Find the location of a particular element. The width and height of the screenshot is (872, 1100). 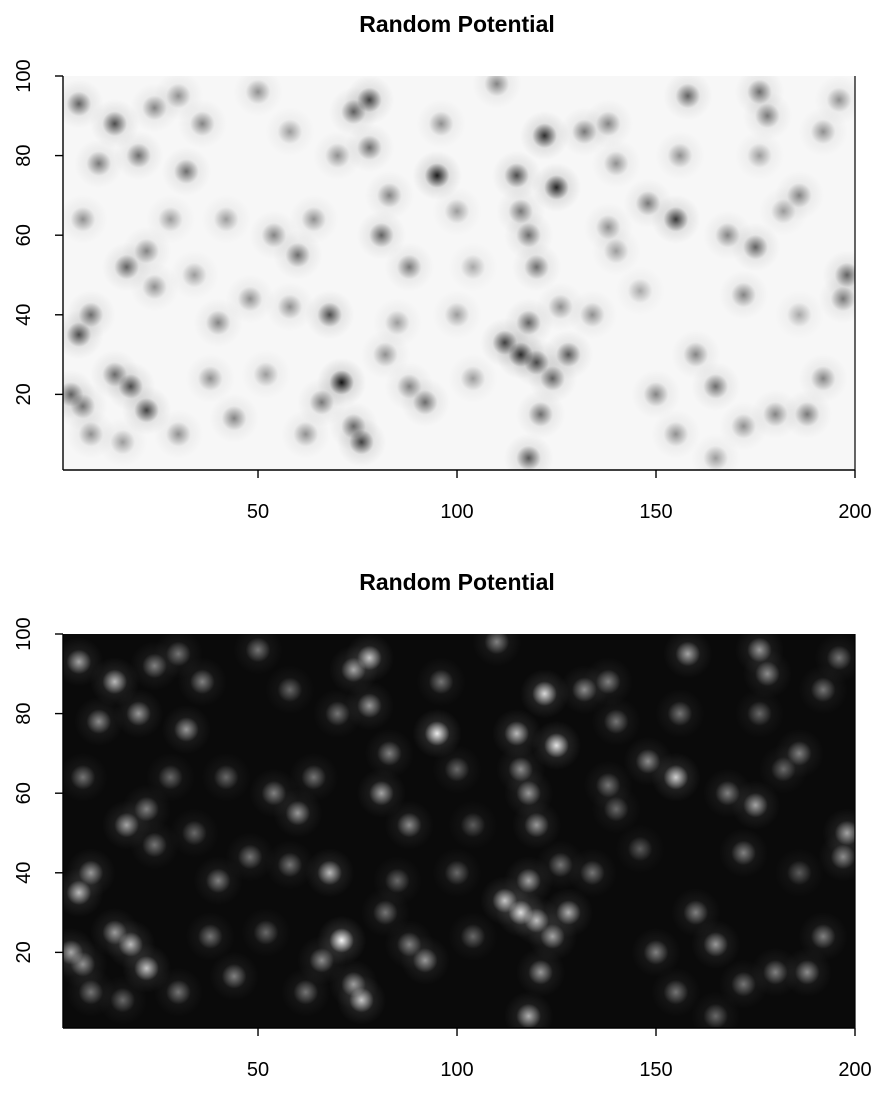

y-tick-label: 100 is located at coordinates (24, 633).